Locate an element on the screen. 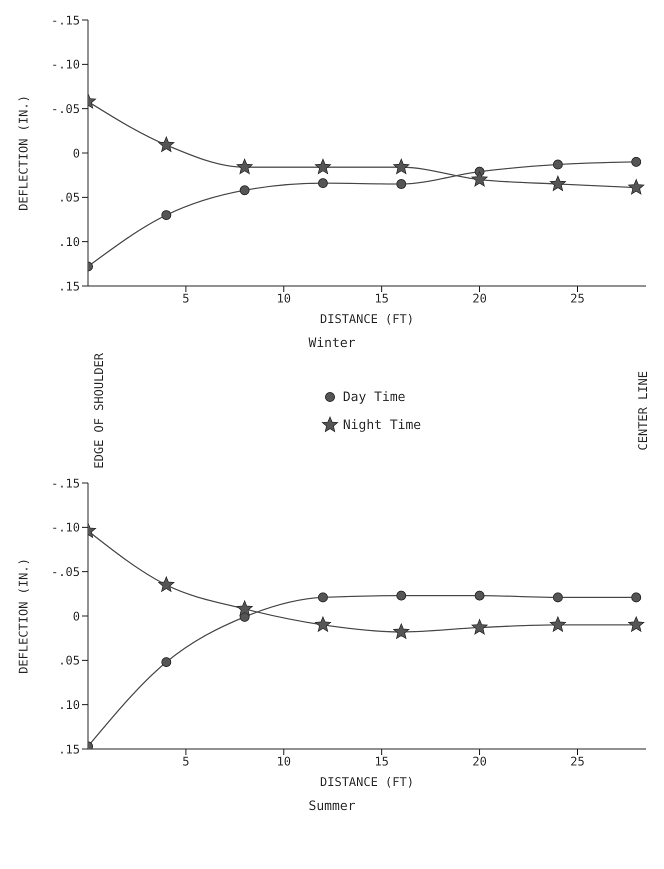  text: Summer is located at coordinates (332, 806).